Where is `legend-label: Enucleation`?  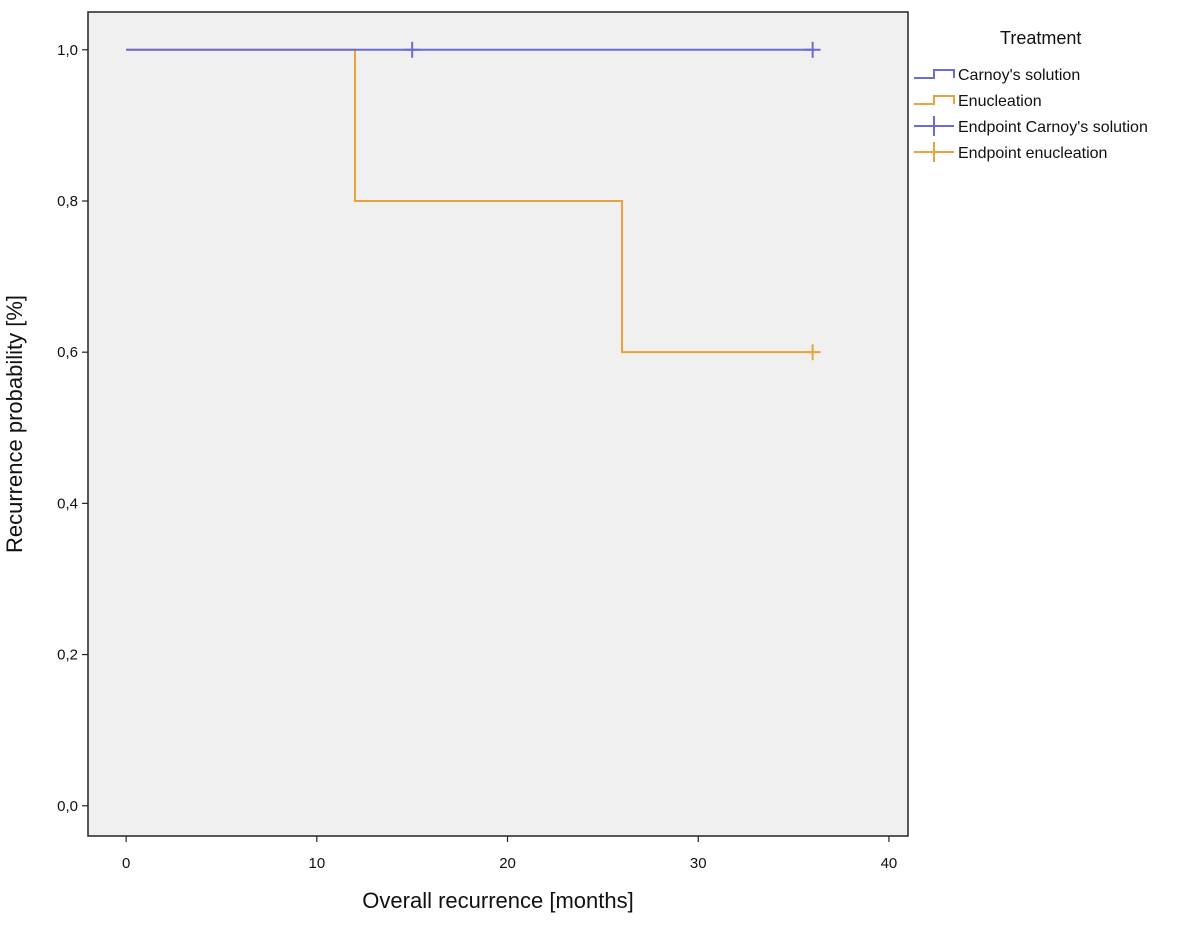 legend-label: Enucleation is located at coordinates (1000, 101).